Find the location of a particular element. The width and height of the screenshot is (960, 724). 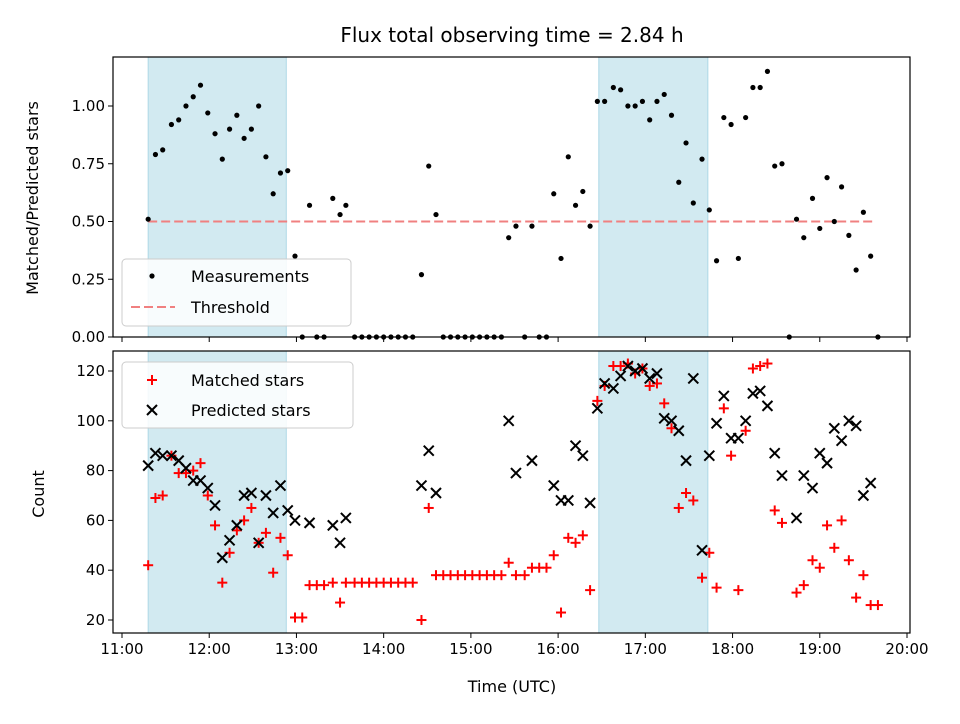

top-legend: Measurements Threshold is located at coordinates (236, 292).